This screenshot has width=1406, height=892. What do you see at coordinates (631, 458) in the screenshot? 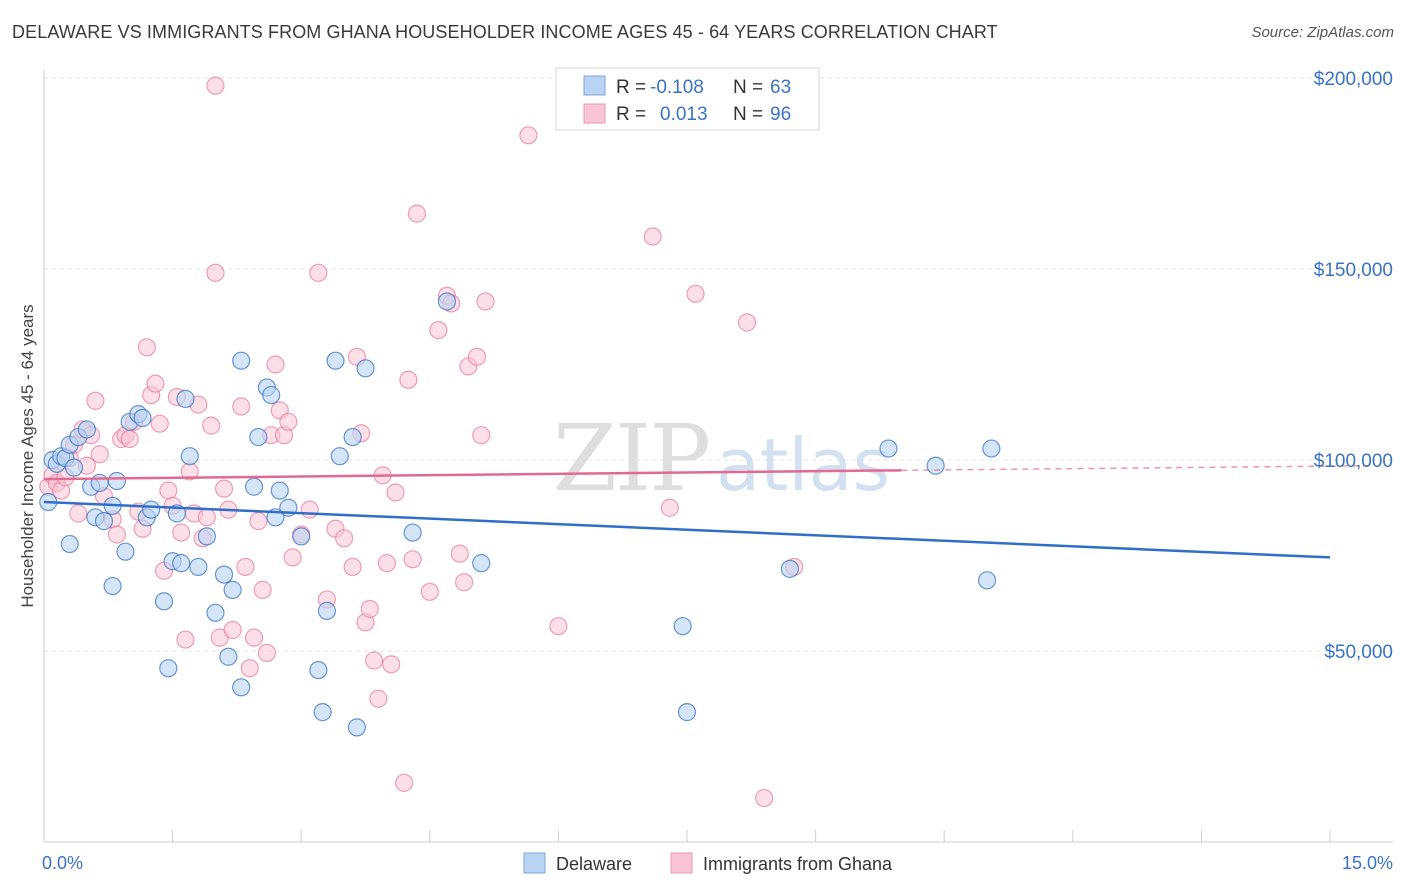
I see `watermark-zip: ZIP` at bounding box center [631, 458].